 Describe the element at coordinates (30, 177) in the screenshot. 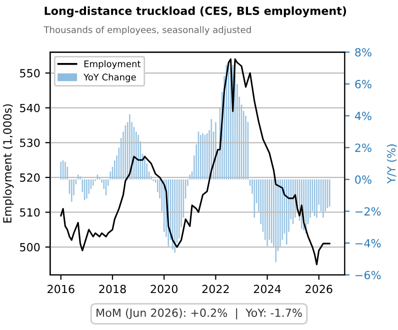

I see `y-tick-label: 520` at that location.